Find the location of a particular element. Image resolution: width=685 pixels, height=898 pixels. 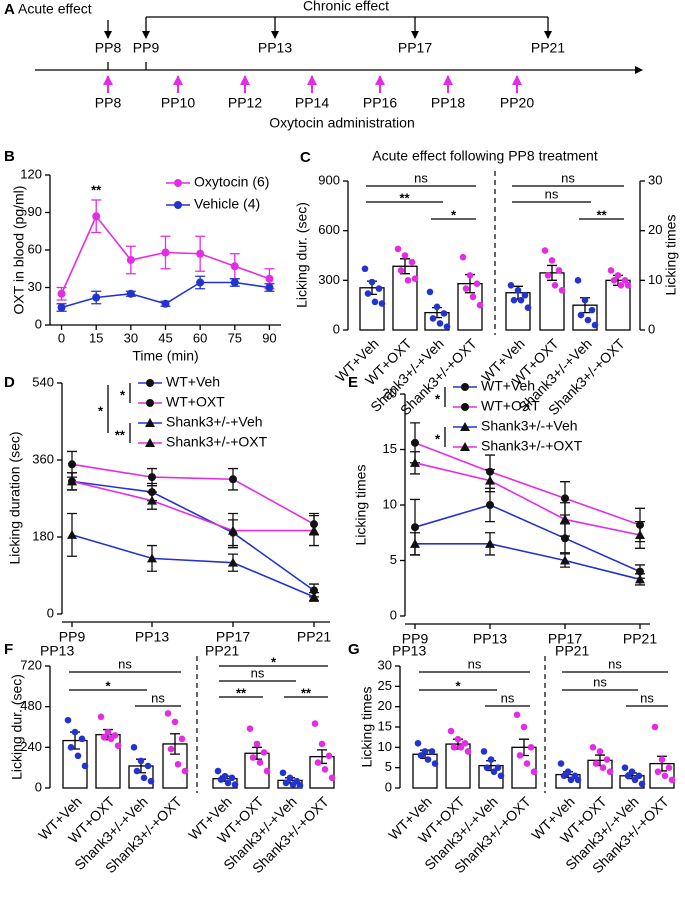

x-tick-label: 15 is located at coordinates (96, 337).